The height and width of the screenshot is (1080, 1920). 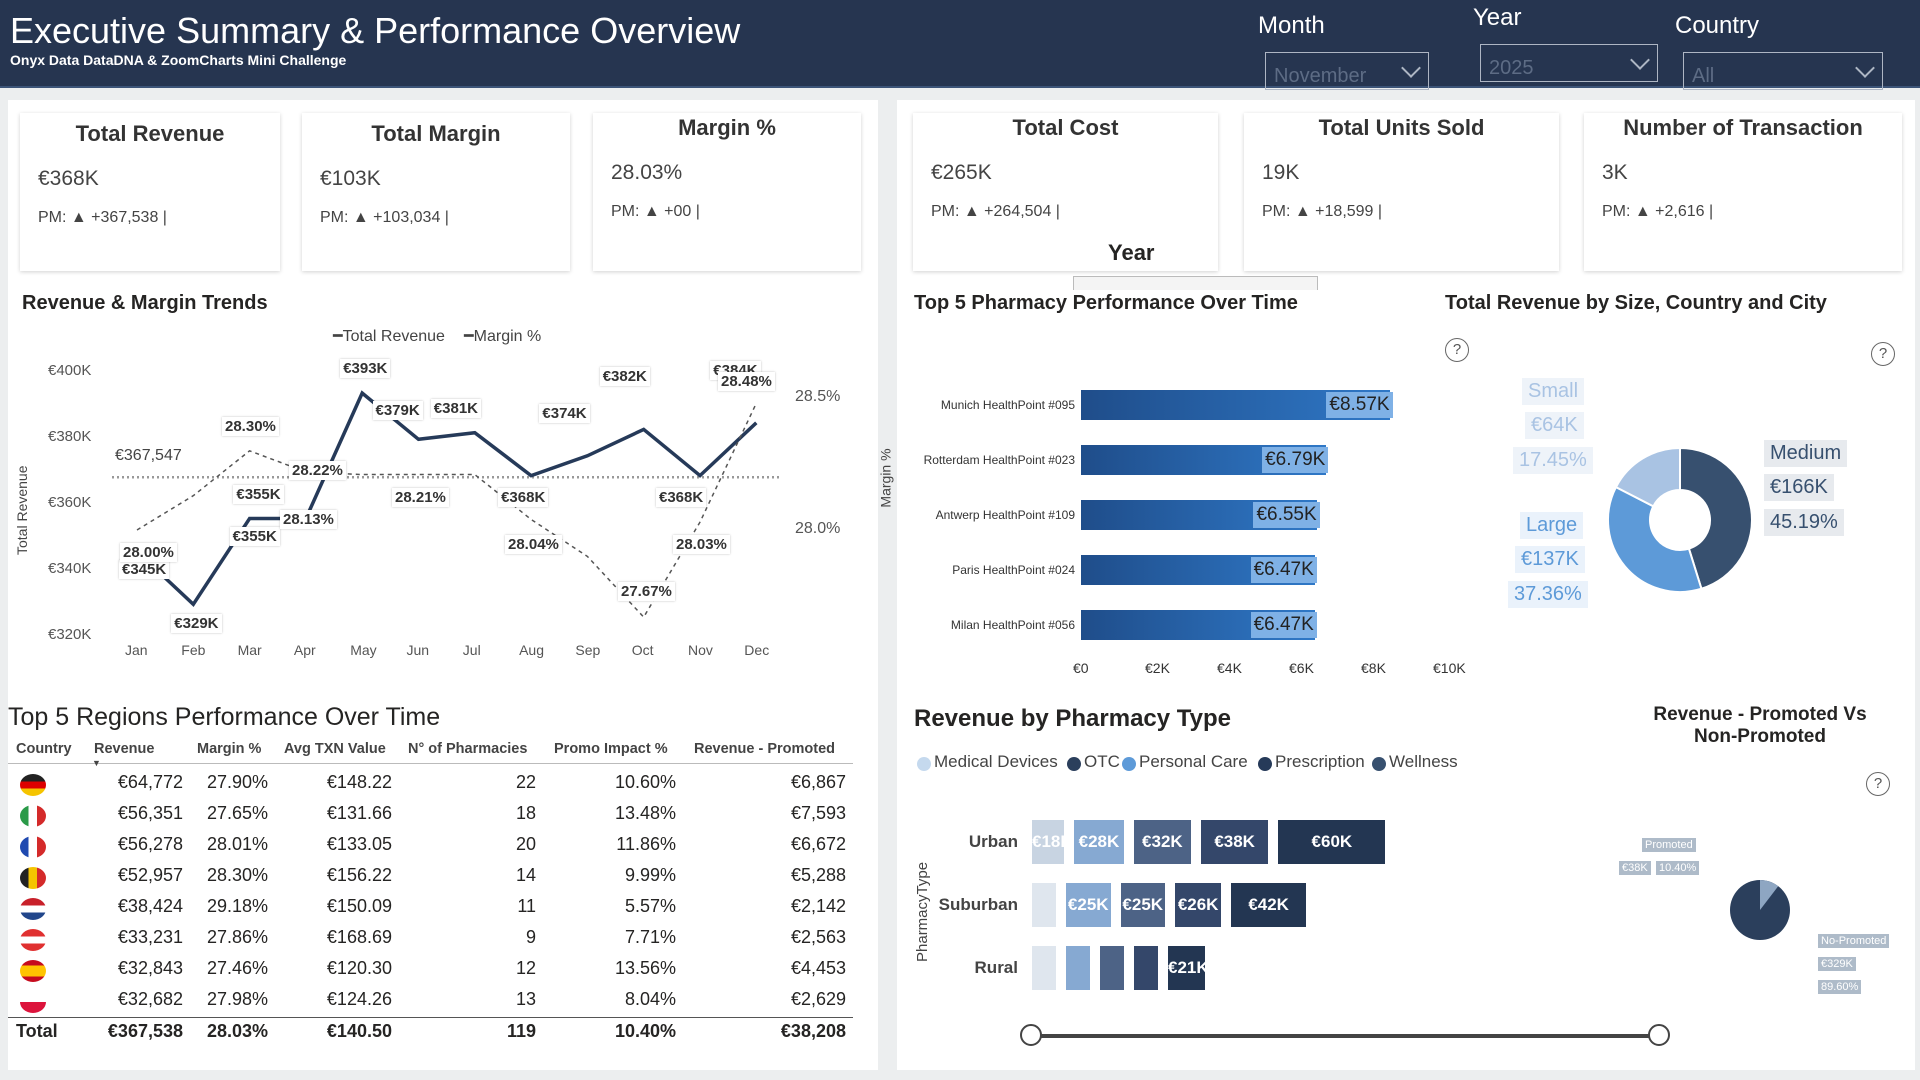 What do you see at coordinates (33, 1002) in the screenshot?
I see `country-flag-pl` at bounding box center [33, 1002].